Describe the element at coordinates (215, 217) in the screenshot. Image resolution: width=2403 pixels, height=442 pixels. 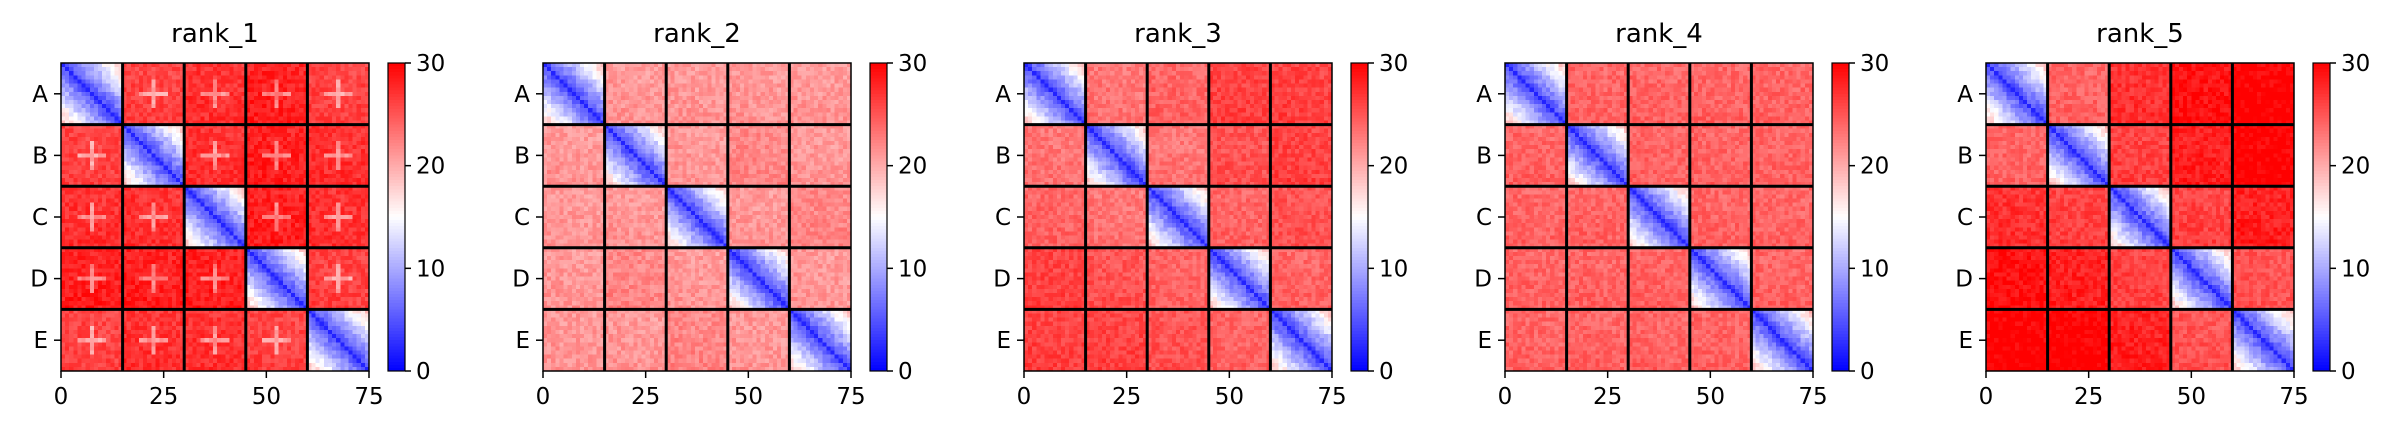
I see `heatmap-cells` at that location.